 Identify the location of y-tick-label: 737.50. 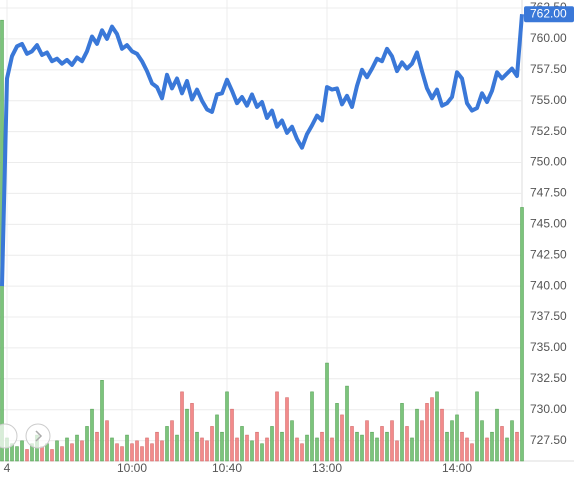
(548, 316).